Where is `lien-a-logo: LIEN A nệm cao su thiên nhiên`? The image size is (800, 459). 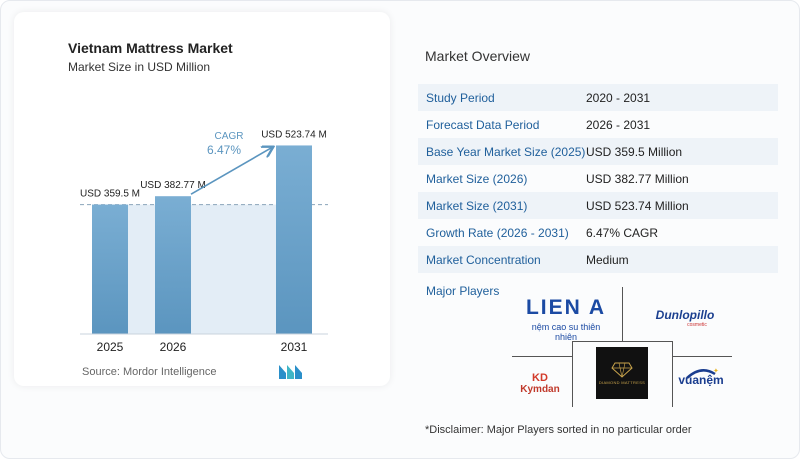 lien-a-logo: LIEN A nệm cao su thiên nhiên is located at coordinates (566, 319).